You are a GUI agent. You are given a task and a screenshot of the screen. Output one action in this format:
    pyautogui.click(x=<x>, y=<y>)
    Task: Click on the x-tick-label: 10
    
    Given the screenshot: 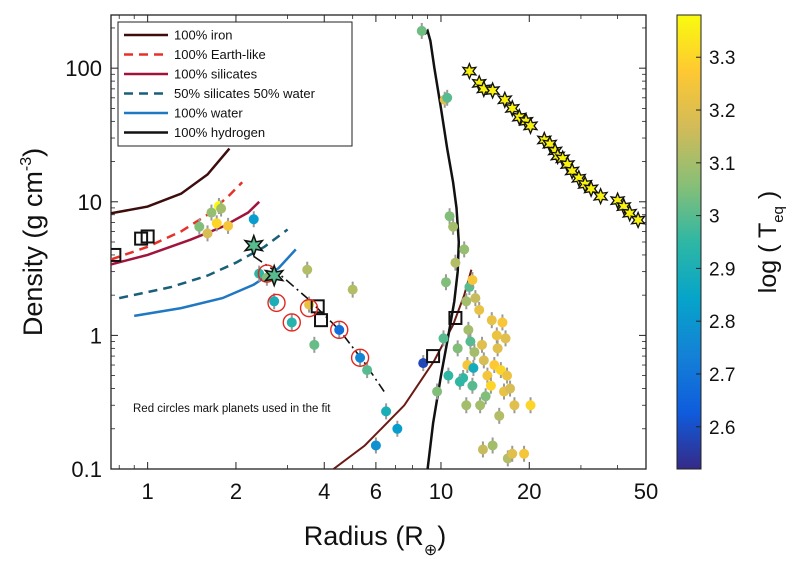 What is the action you would take?
    pyautogui.click(x=441, y=491)
    